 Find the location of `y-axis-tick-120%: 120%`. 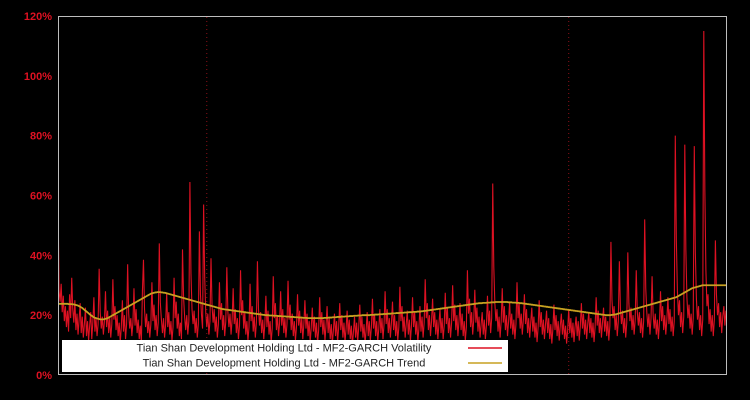

y-axis-tick-120%: 120% is located at coordinates (38, 17).